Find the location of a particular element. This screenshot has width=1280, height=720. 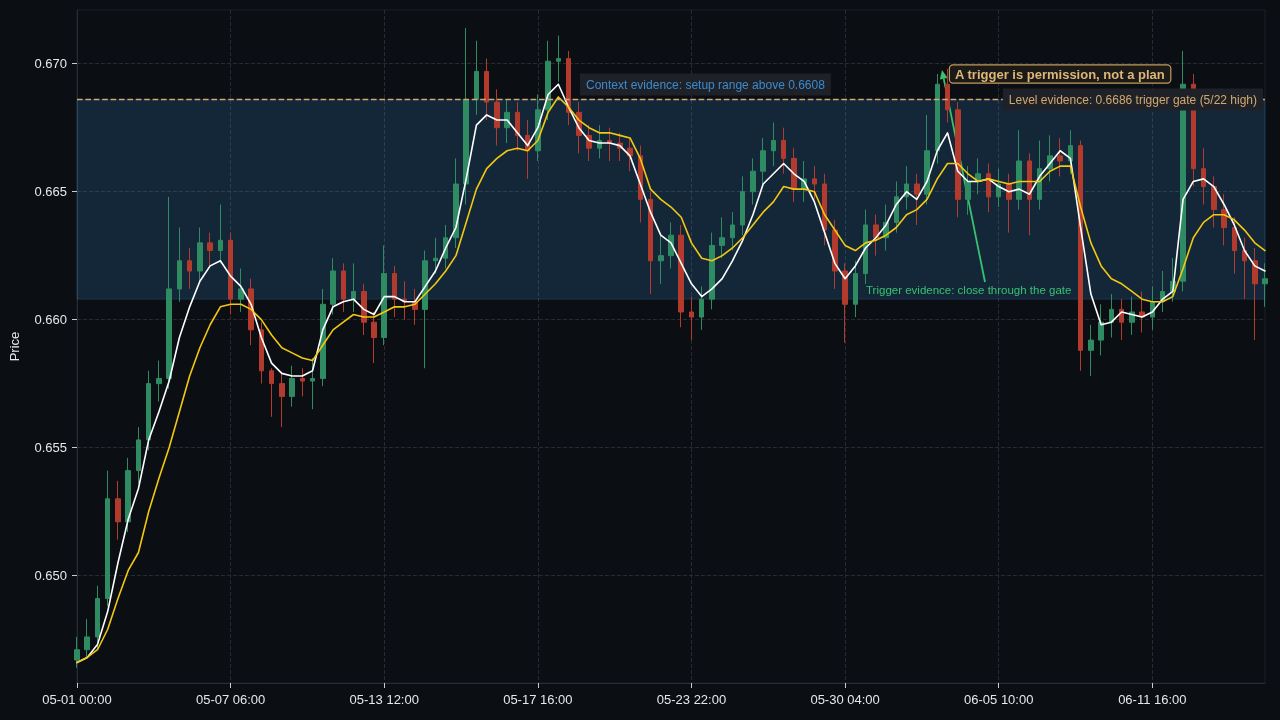

ref-line-label: Level evidence: 0.6686 trigger gate (5/22 high) is located at coordinates (1132, 99).